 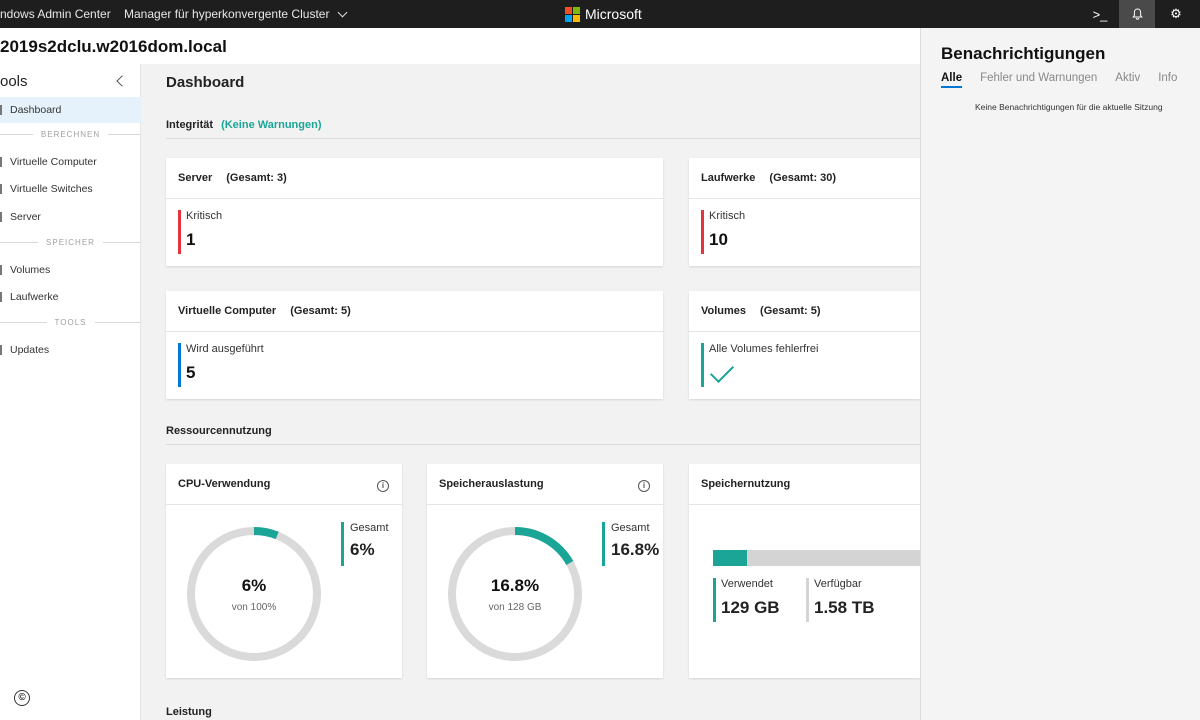 I want to click on sidebar-item-virtual-switches: Virtuelle Switches, so click(x=70, y=189).